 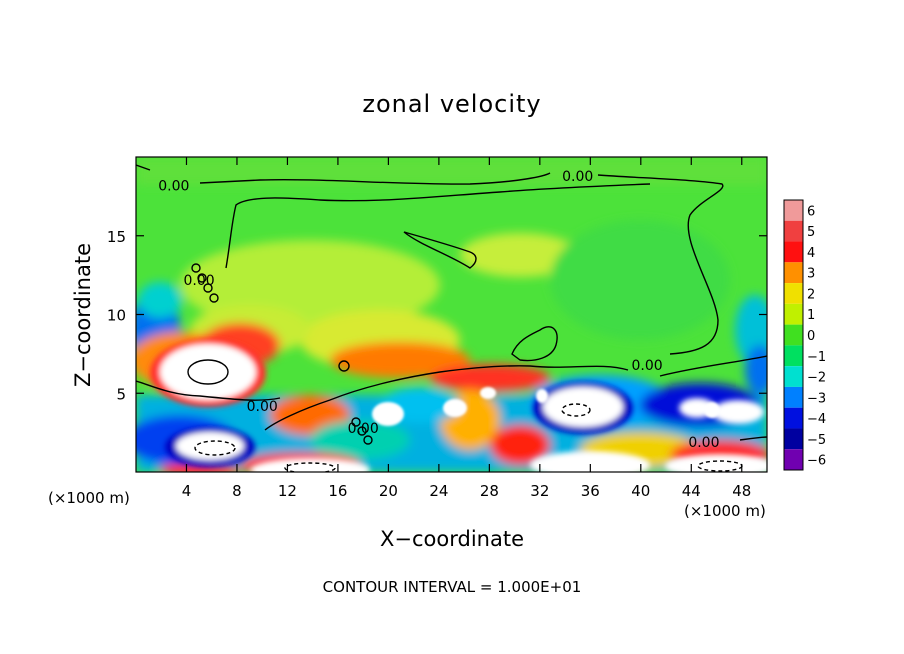 What do you see at coordinates (83, 315) in the screenshot?
I see `y-axis-label: Z−coordinate` at bounding box center [83, 315].